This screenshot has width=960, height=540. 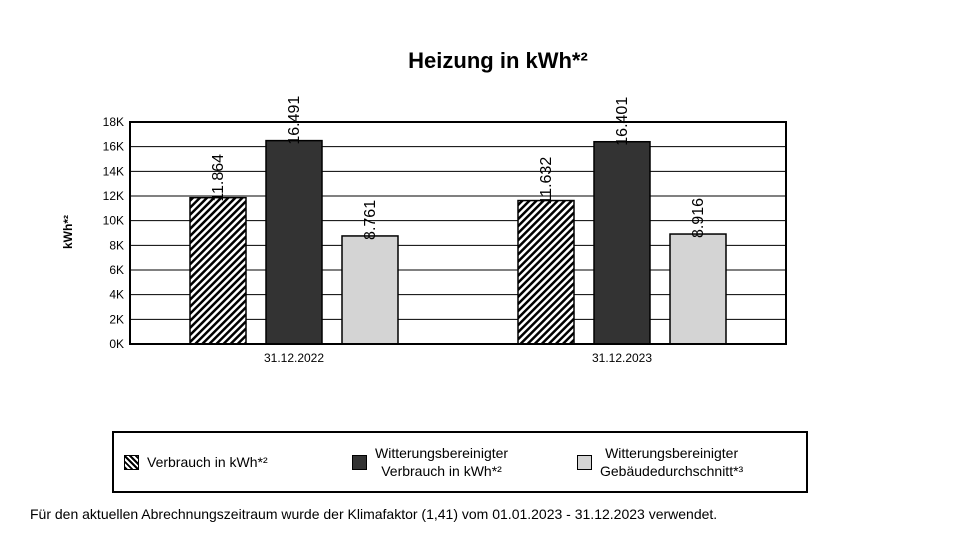 I want to click on legend-label-line2: Gebäudedurchschnitt*³, so click(x=672, y=471).